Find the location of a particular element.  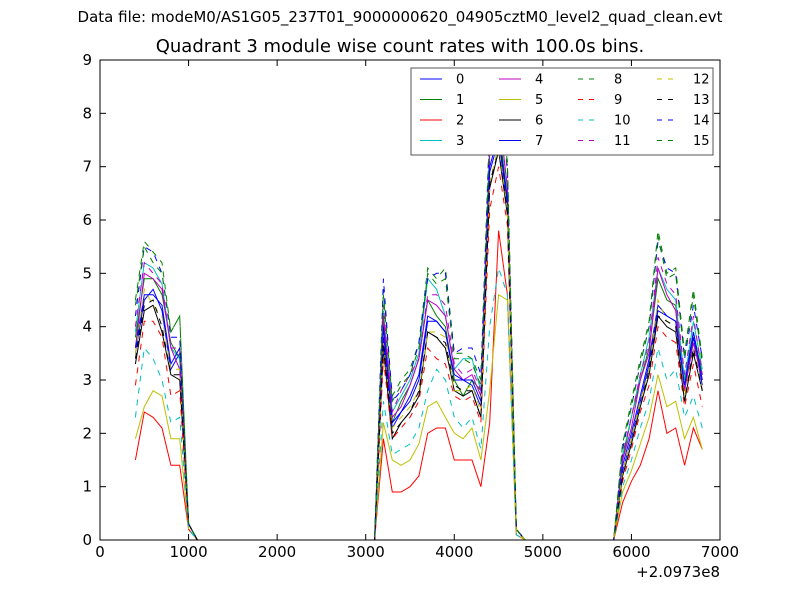

legend-label-5: 5 is located at coordinates (539, 100).